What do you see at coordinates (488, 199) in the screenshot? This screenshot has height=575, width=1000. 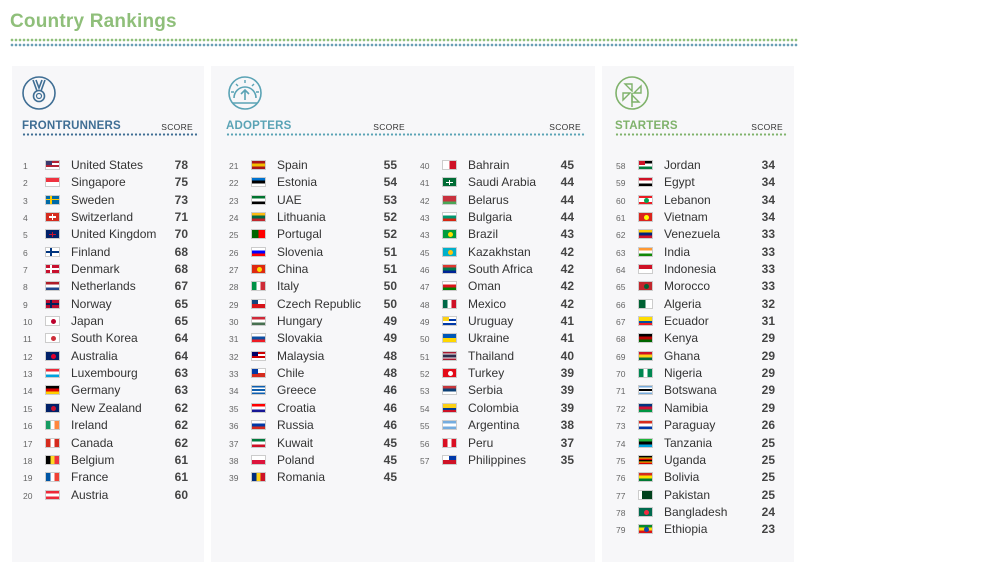 I see `country-name: Belarus` at bounding box center [488, 199].